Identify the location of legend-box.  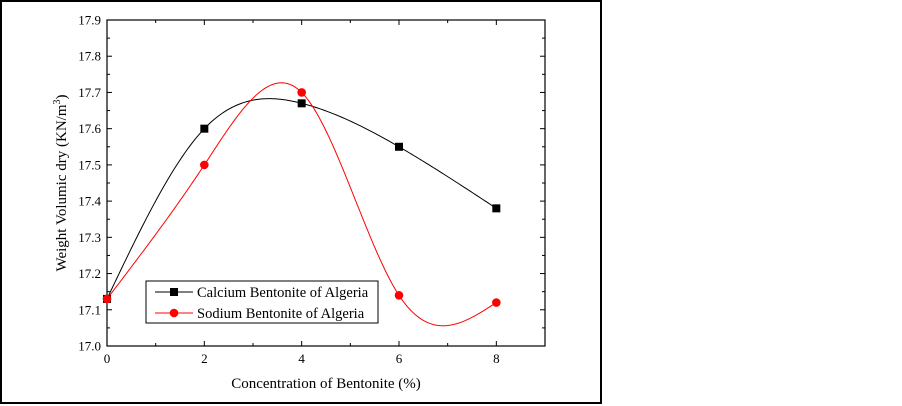
(262, 302).